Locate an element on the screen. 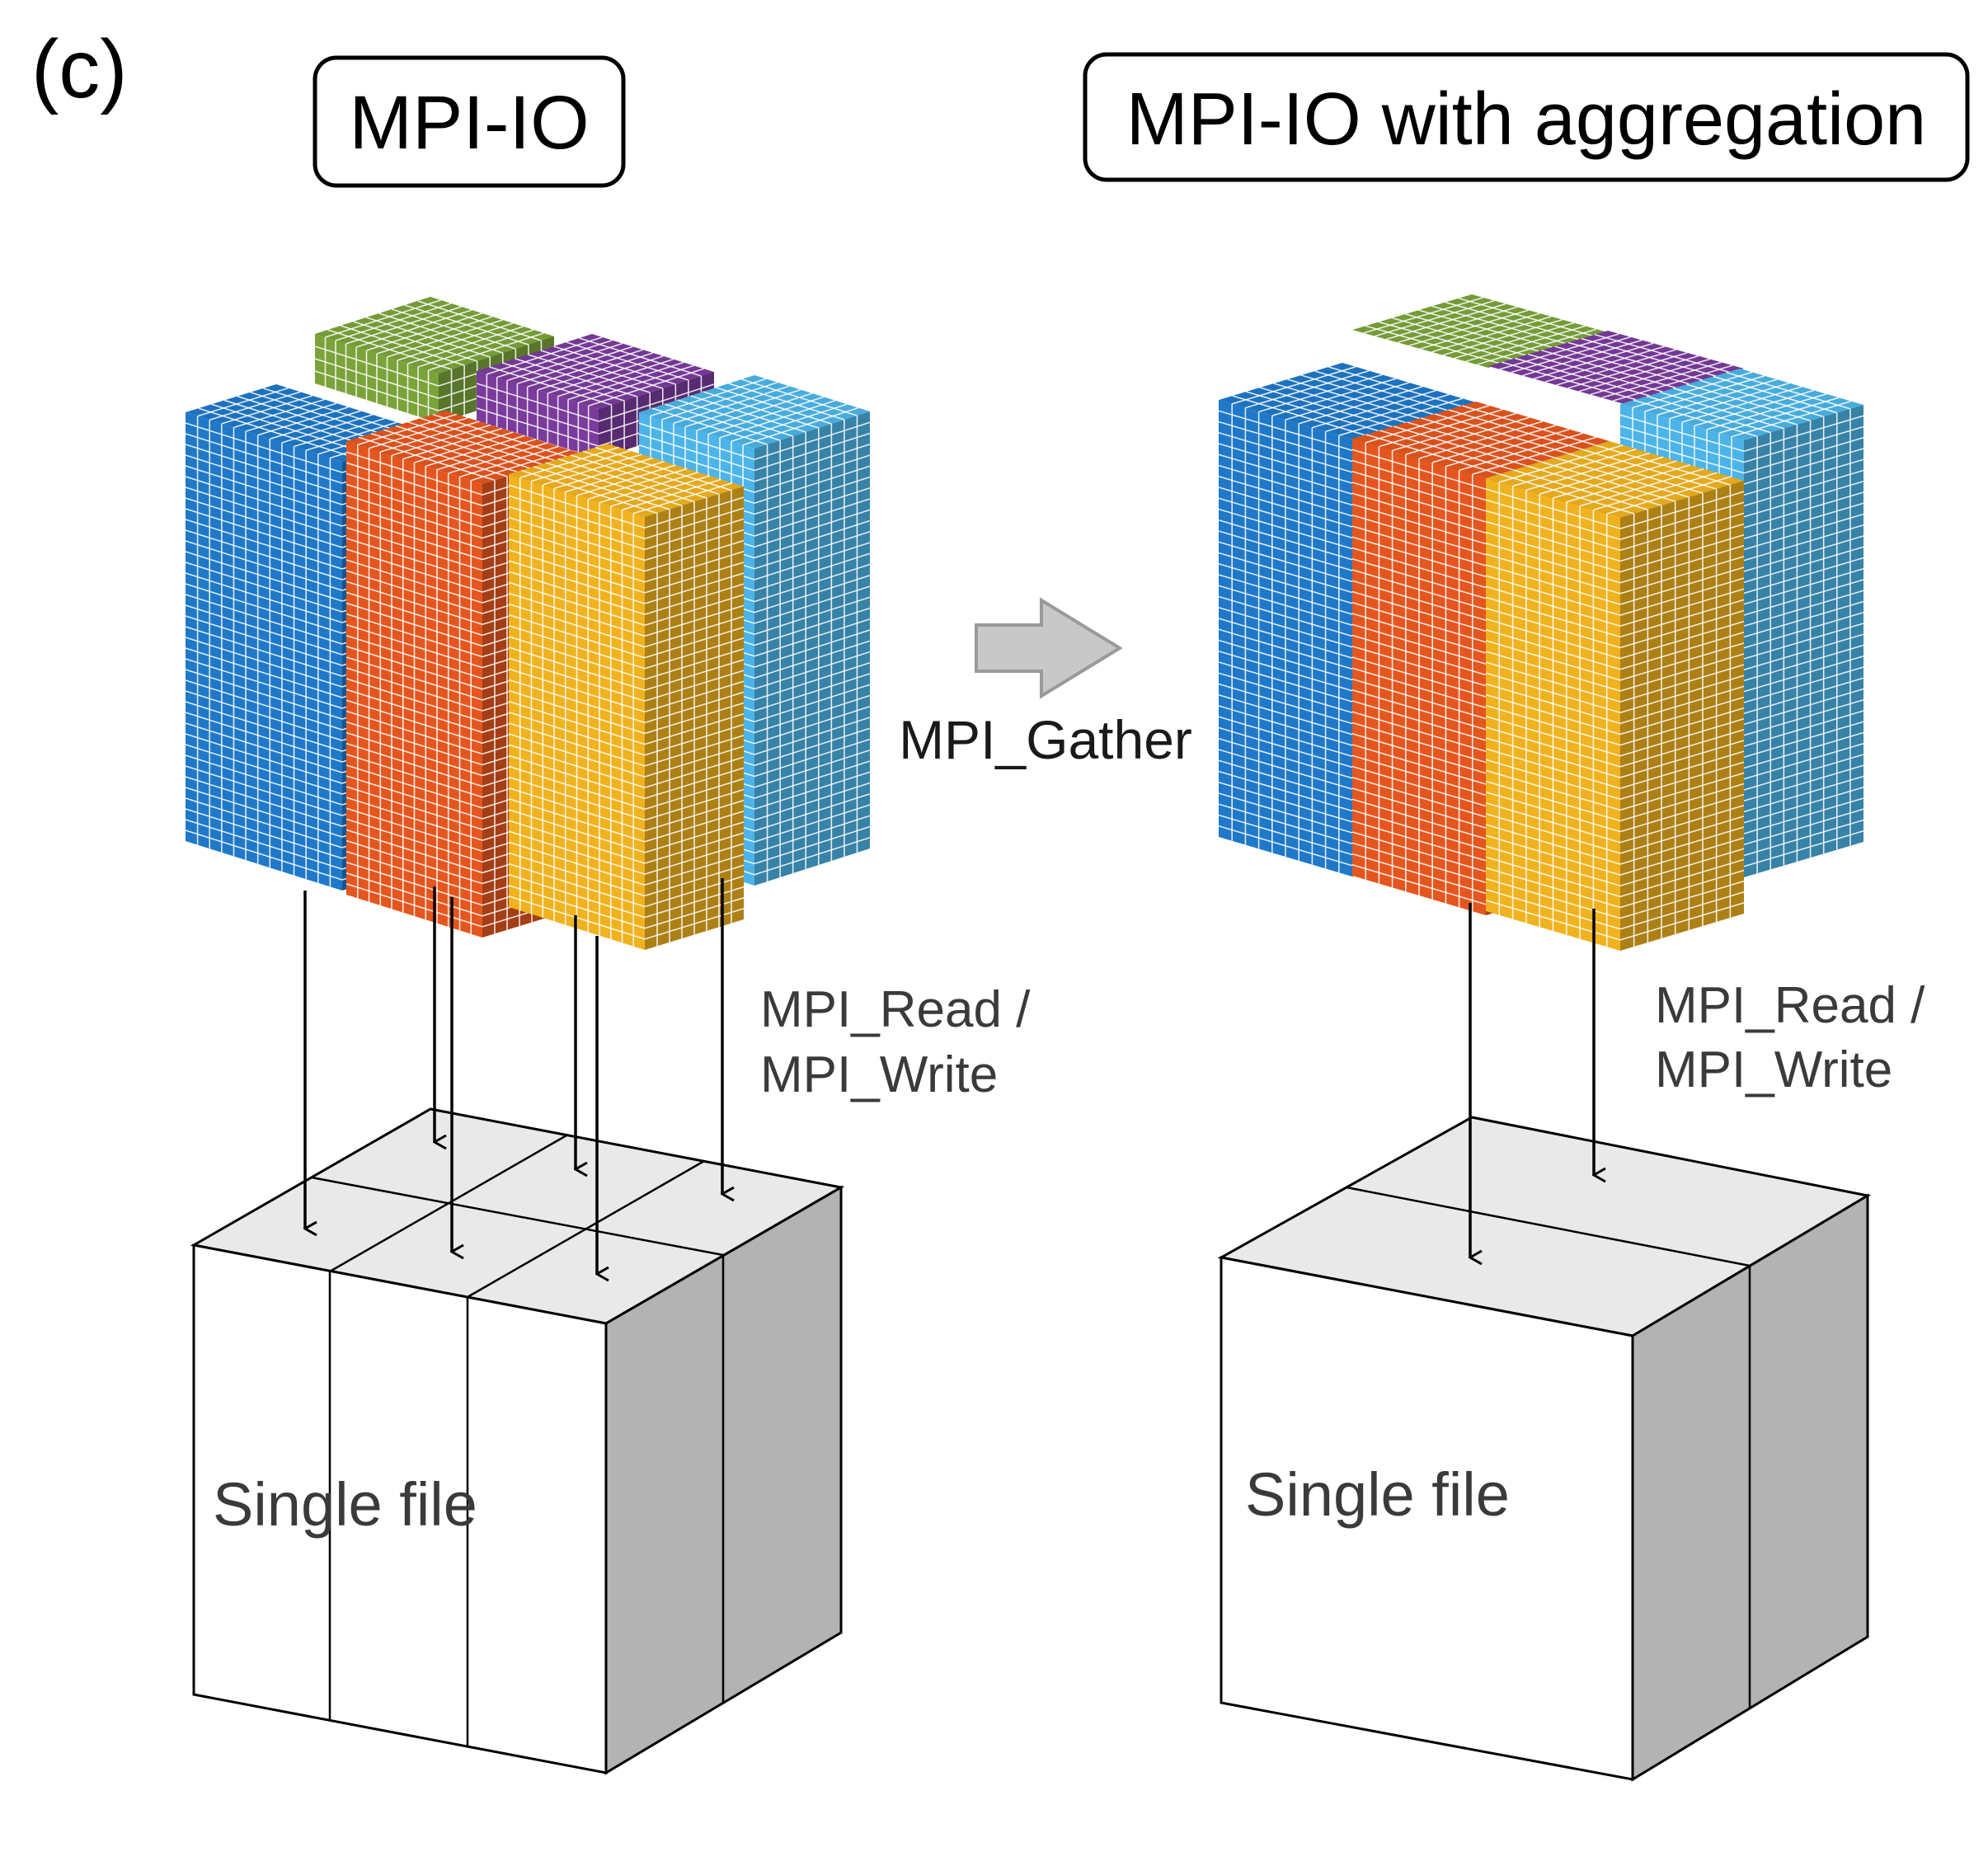  gather-arrow-icon is located at coordinates (1049, 648).